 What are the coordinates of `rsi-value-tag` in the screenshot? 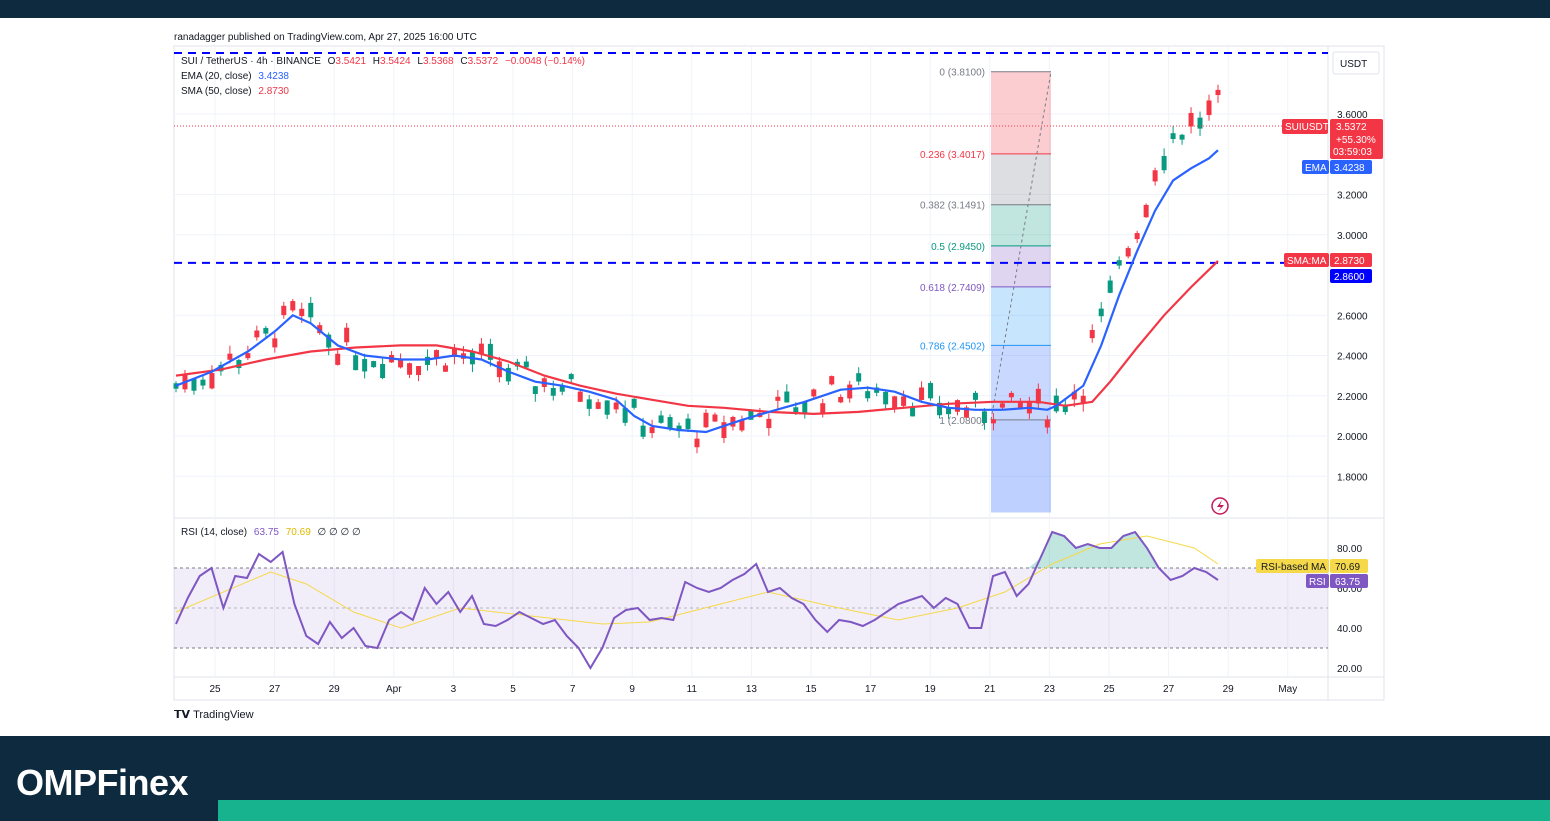 It's located at (1349, 581).